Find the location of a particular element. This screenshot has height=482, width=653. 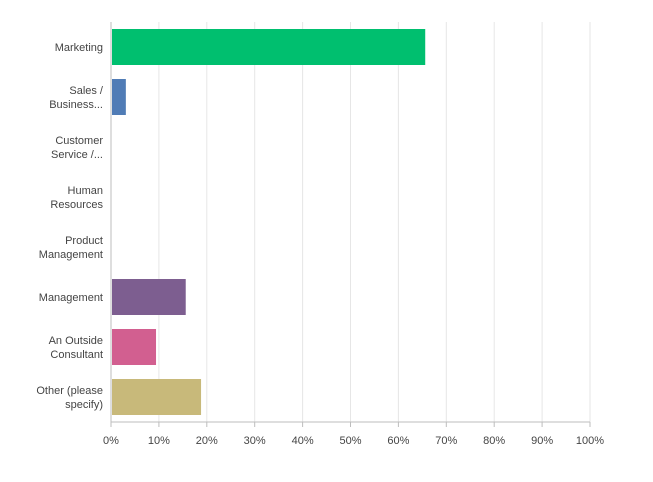

x-tick-label: 10% is located at coordinates (159, 441).